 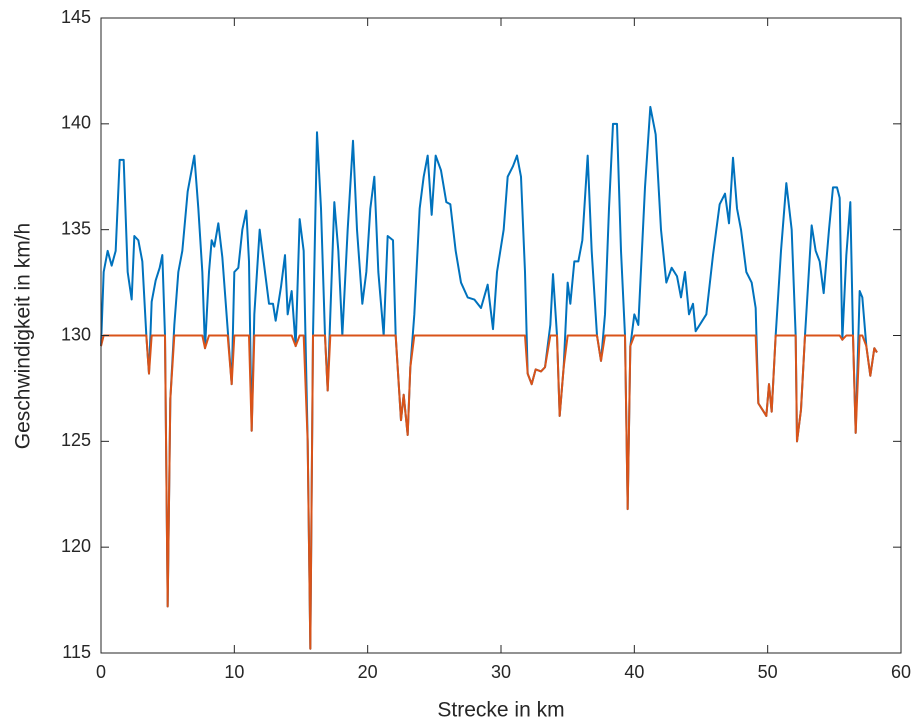 What do you see at coordinates (76, 652) in the screenshot?
I see `y-tick-label: 115` at bounding box center [76, 652].